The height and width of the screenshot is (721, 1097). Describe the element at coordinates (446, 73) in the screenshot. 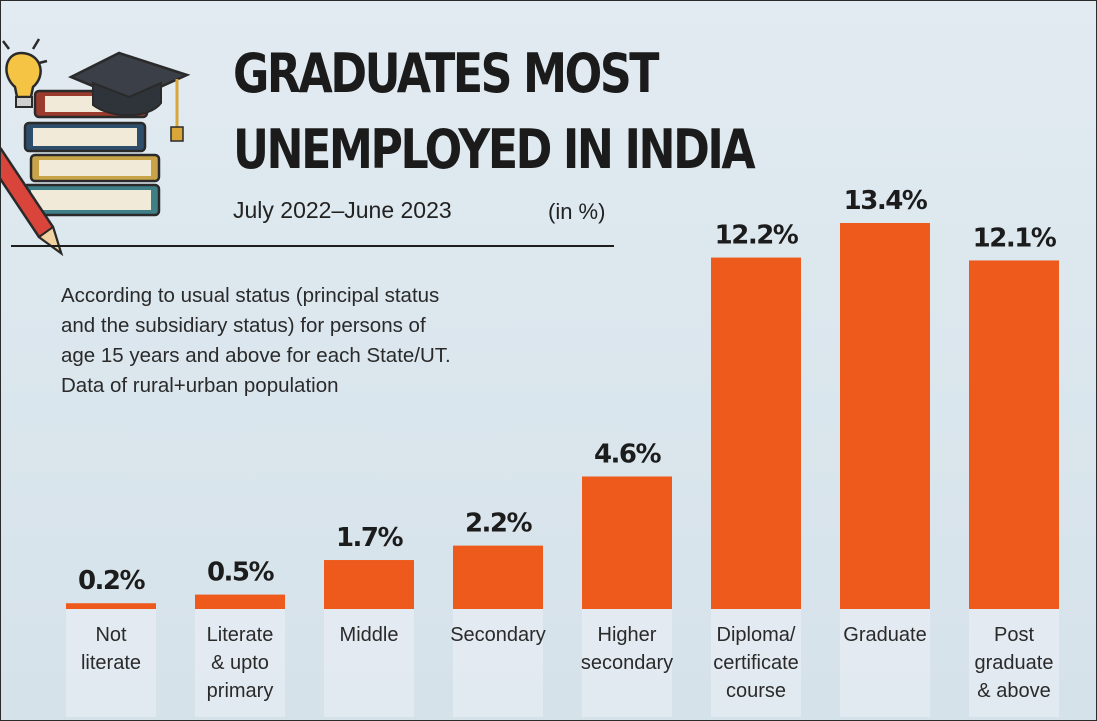

I see `chart-title-line-1: GRADUATES MOST` at that location.